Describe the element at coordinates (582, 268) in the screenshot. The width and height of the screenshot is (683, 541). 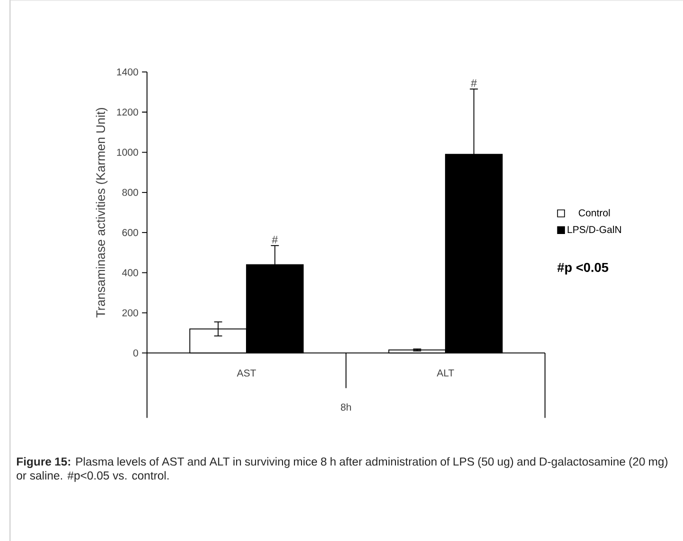
I see `text: #p <0.05` at that location.